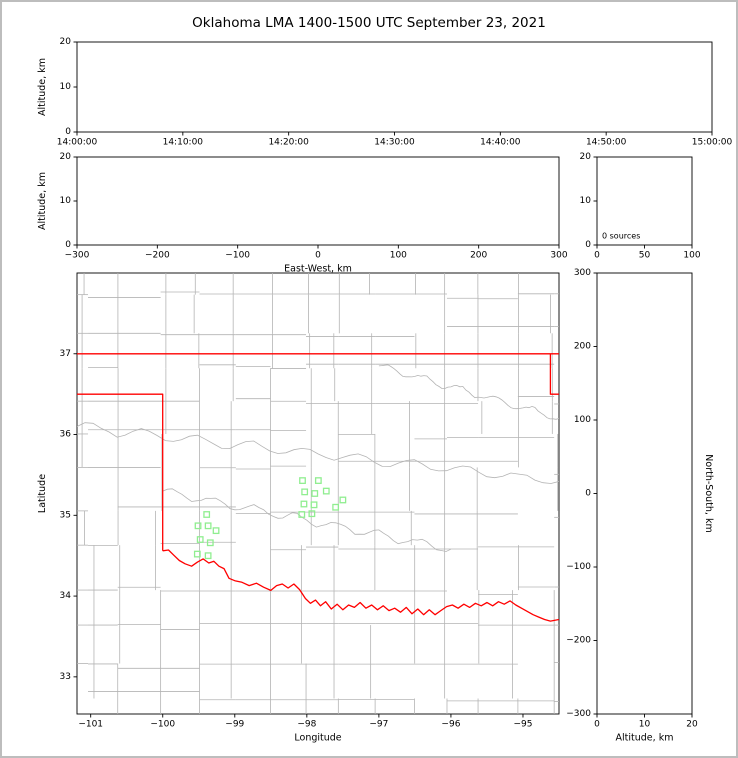  What do you see at coordinates (558, 256) in the screenshot?
I see `x-tick-label: 300` at bounding box center [558, 256].